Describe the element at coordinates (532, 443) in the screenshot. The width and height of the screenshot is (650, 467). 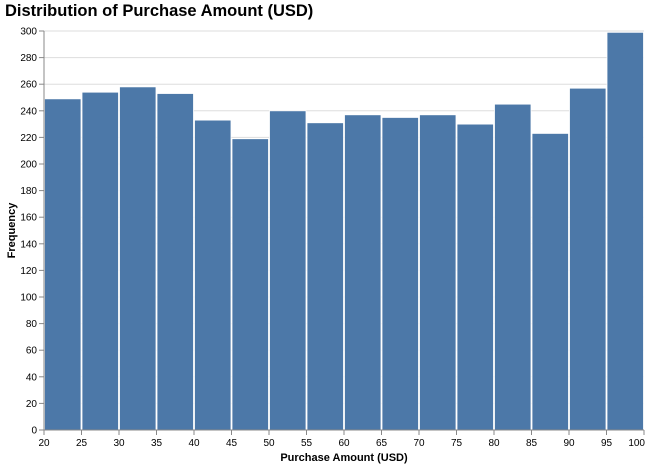
I see `x-tick-label: 85` at that location.